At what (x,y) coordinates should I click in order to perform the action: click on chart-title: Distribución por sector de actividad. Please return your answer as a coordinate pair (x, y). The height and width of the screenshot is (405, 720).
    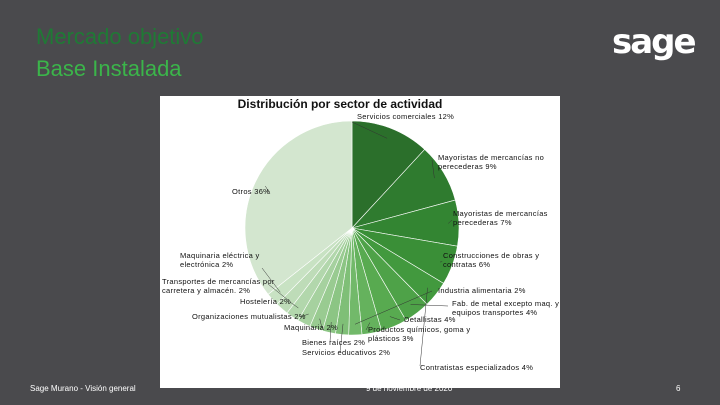
    Looking at the image, I should click on (340, 104).